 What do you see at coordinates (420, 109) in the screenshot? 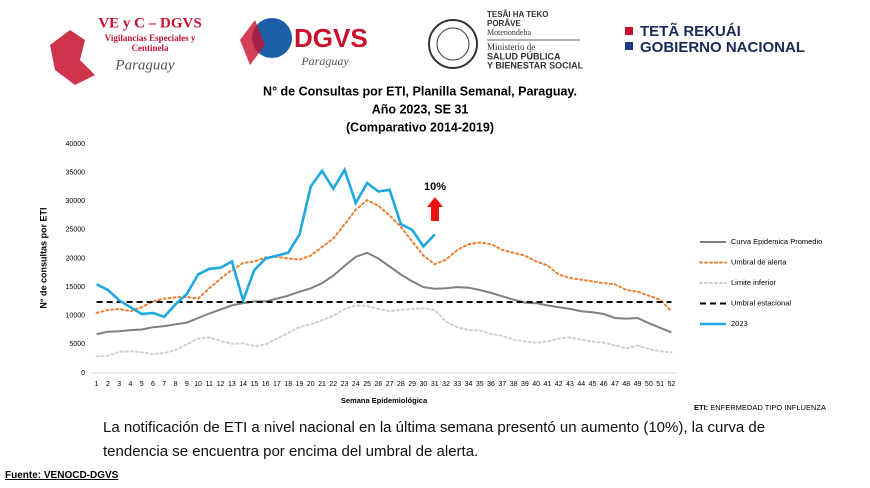
I see `chart-title: Año 2023, SE 31` at bounding box center [420, 109].